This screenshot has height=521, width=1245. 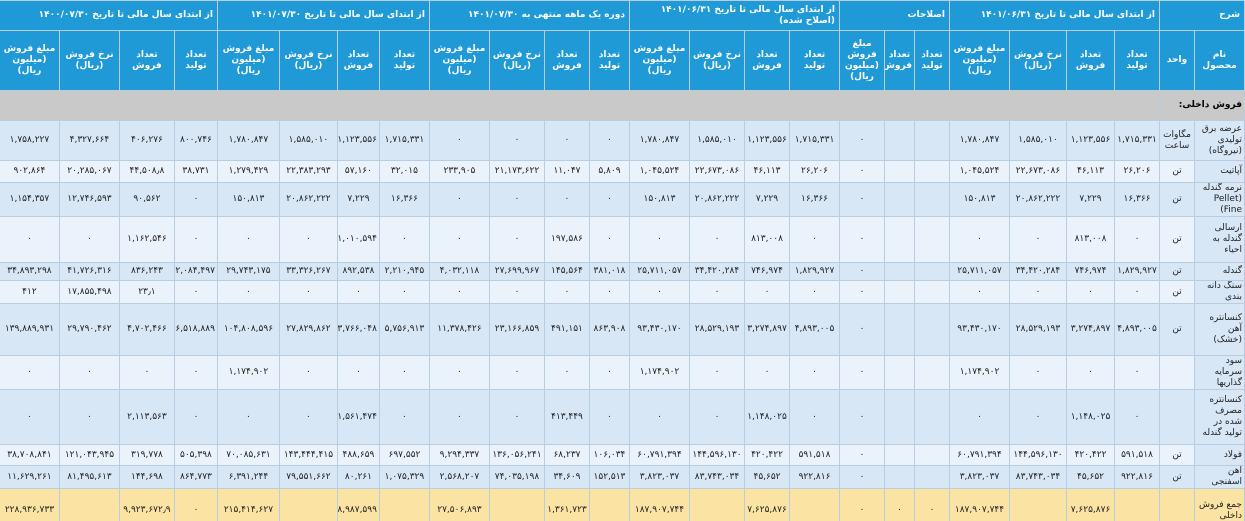 I want to click on cell: ۴۱,۷۲۶,۳۱۶, so click(x=89, y=271).